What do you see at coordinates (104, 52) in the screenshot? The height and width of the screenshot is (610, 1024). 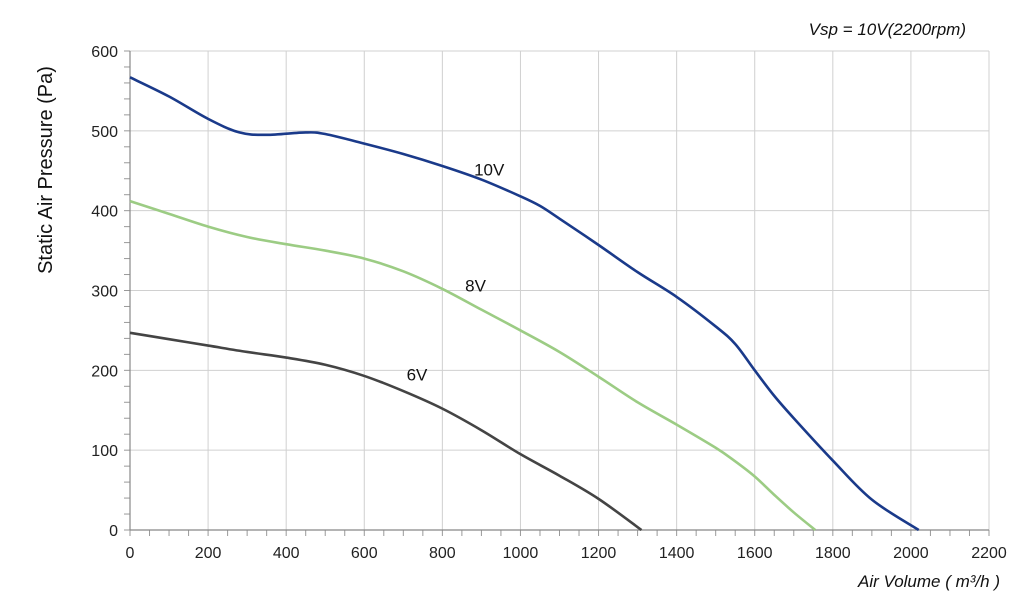 I see `y-tick-label: 600` at bounding box center [104, 52].